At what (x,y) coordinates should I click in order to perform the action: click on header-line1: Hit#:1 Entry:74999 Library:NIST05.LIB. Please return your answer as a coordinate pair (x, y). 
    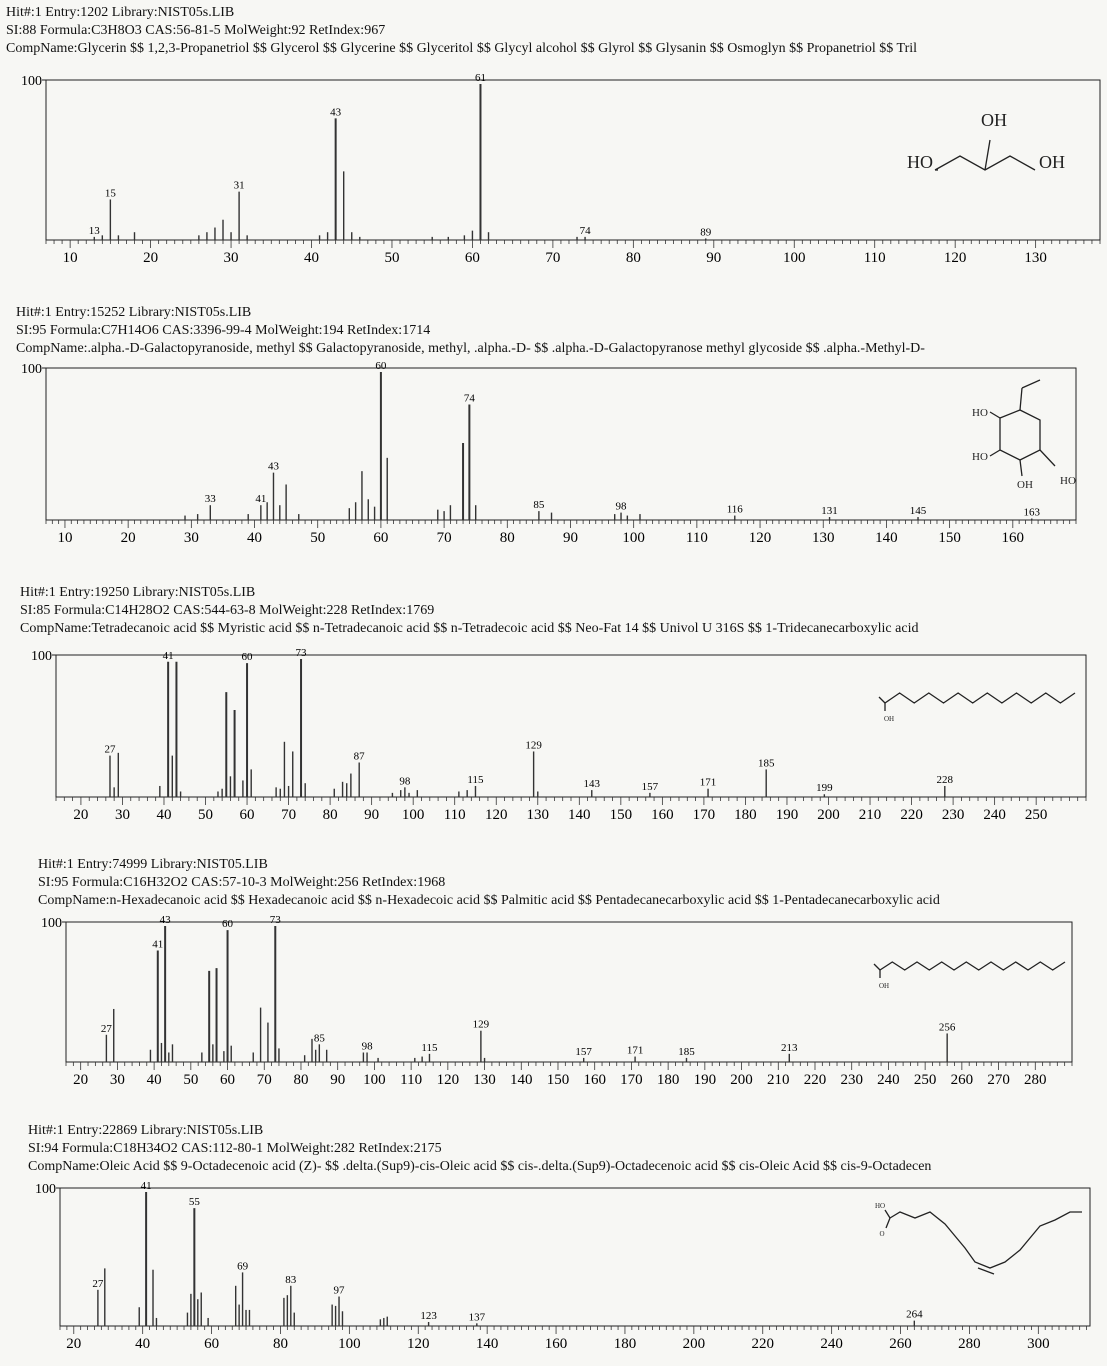
    Looking at the image, I should click on (153, 864).